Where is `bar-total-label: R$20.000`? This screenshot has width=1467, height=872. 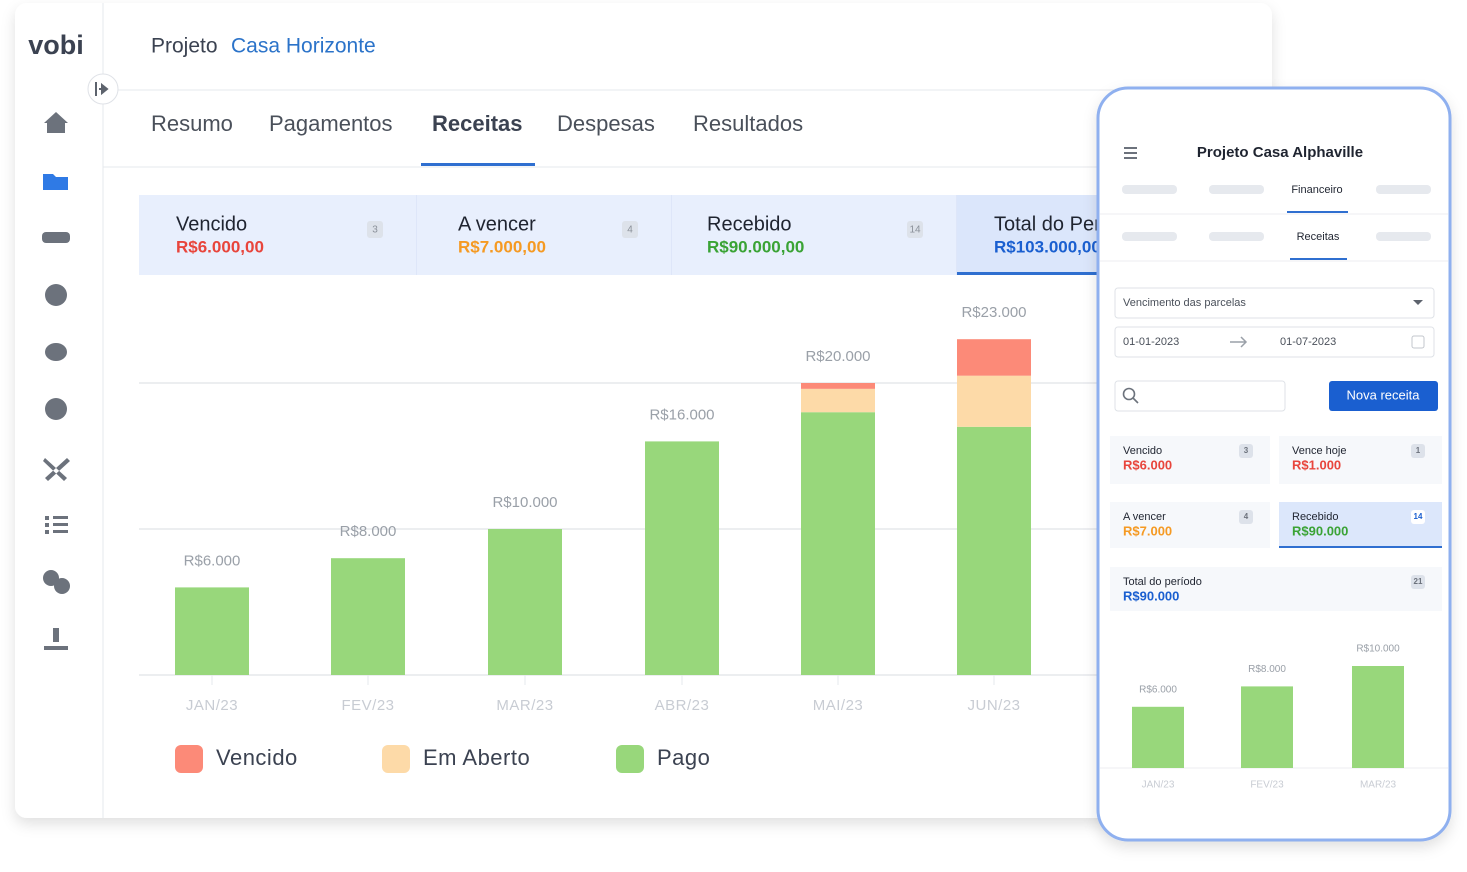 bar-total-label: R$20.000 is located at coordinates (837, 356).